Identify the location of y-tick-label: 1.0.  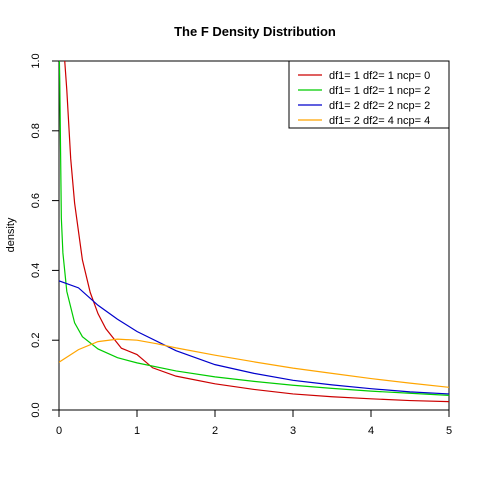
(36, 60).